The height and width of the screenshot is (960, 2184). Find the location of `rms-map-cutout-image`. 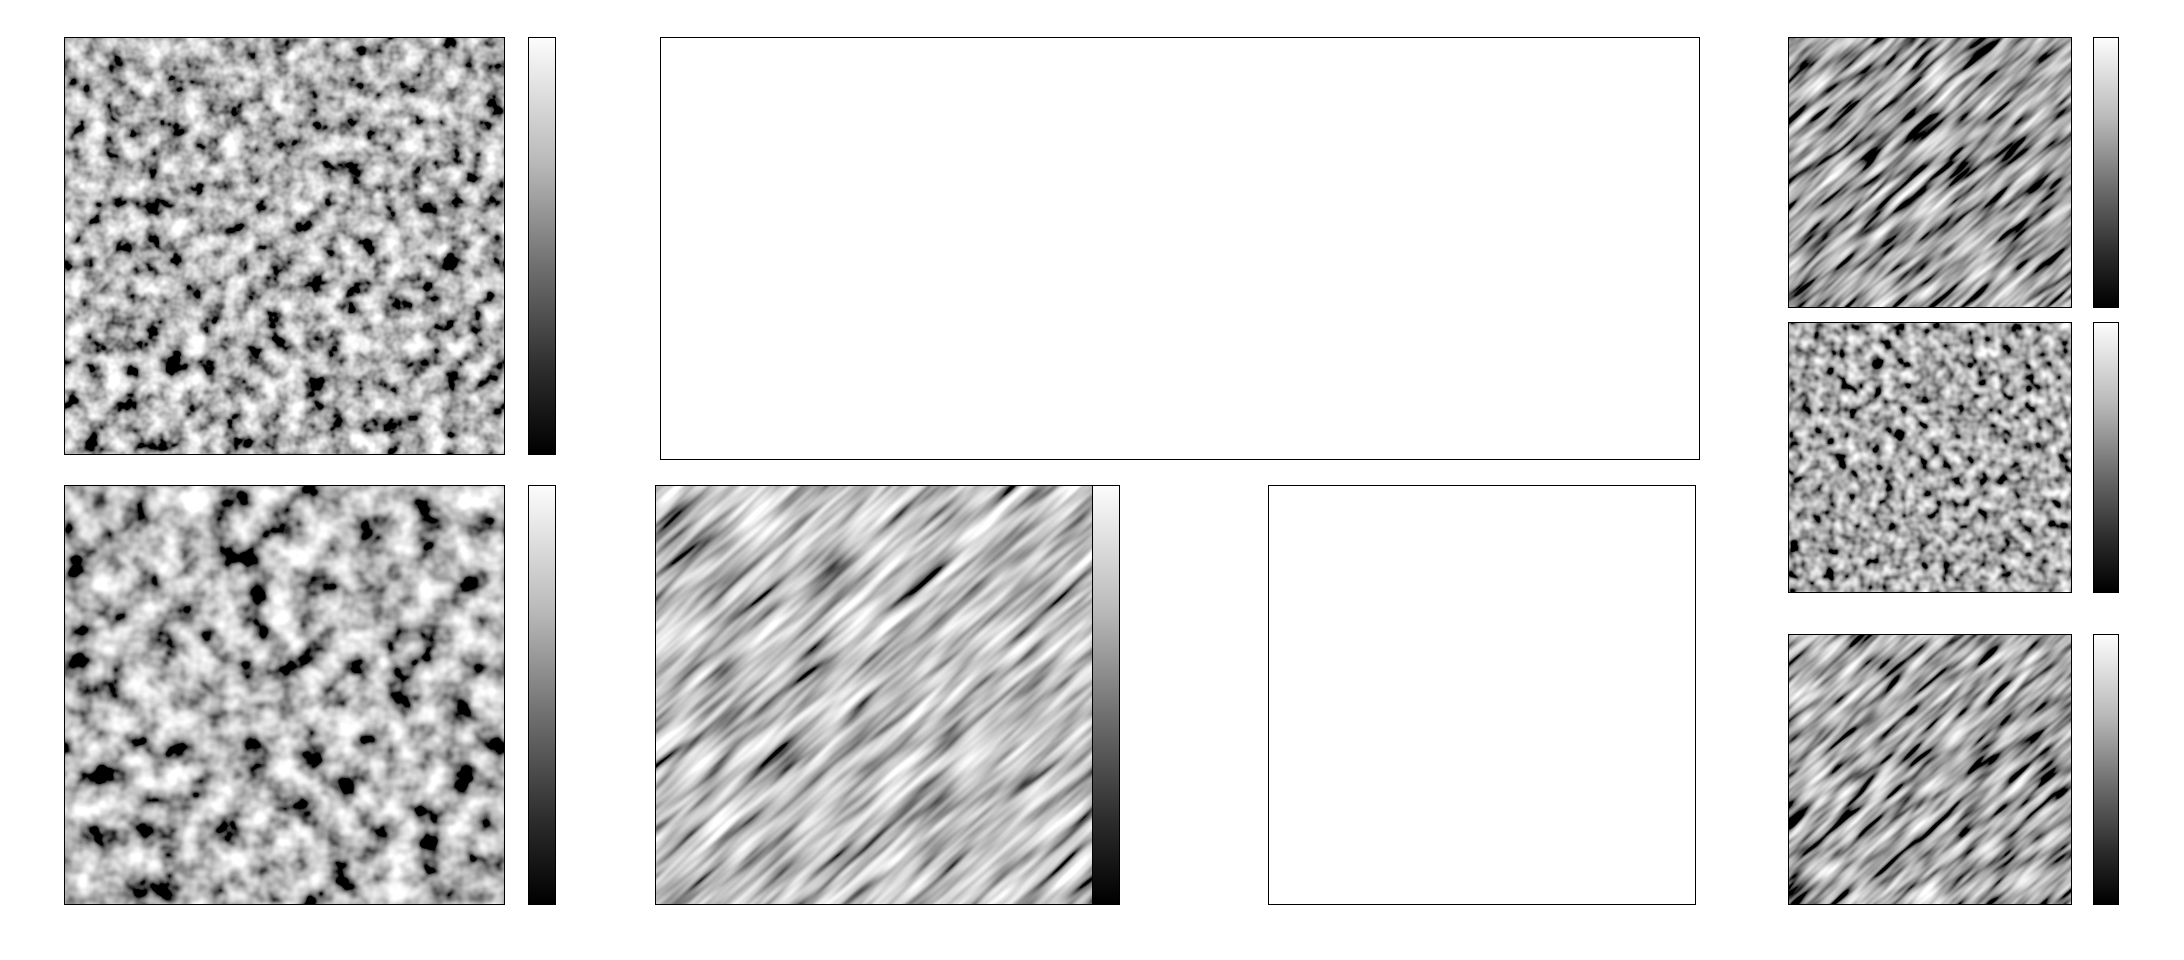

rms-map-cutout-image is located at coordinates (1930, 172).